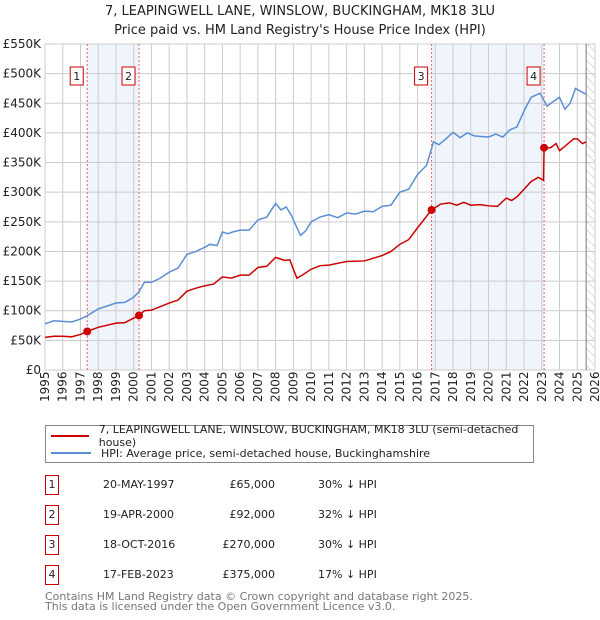  I want to click on y-tick-label: £550K, so click(23, 44).